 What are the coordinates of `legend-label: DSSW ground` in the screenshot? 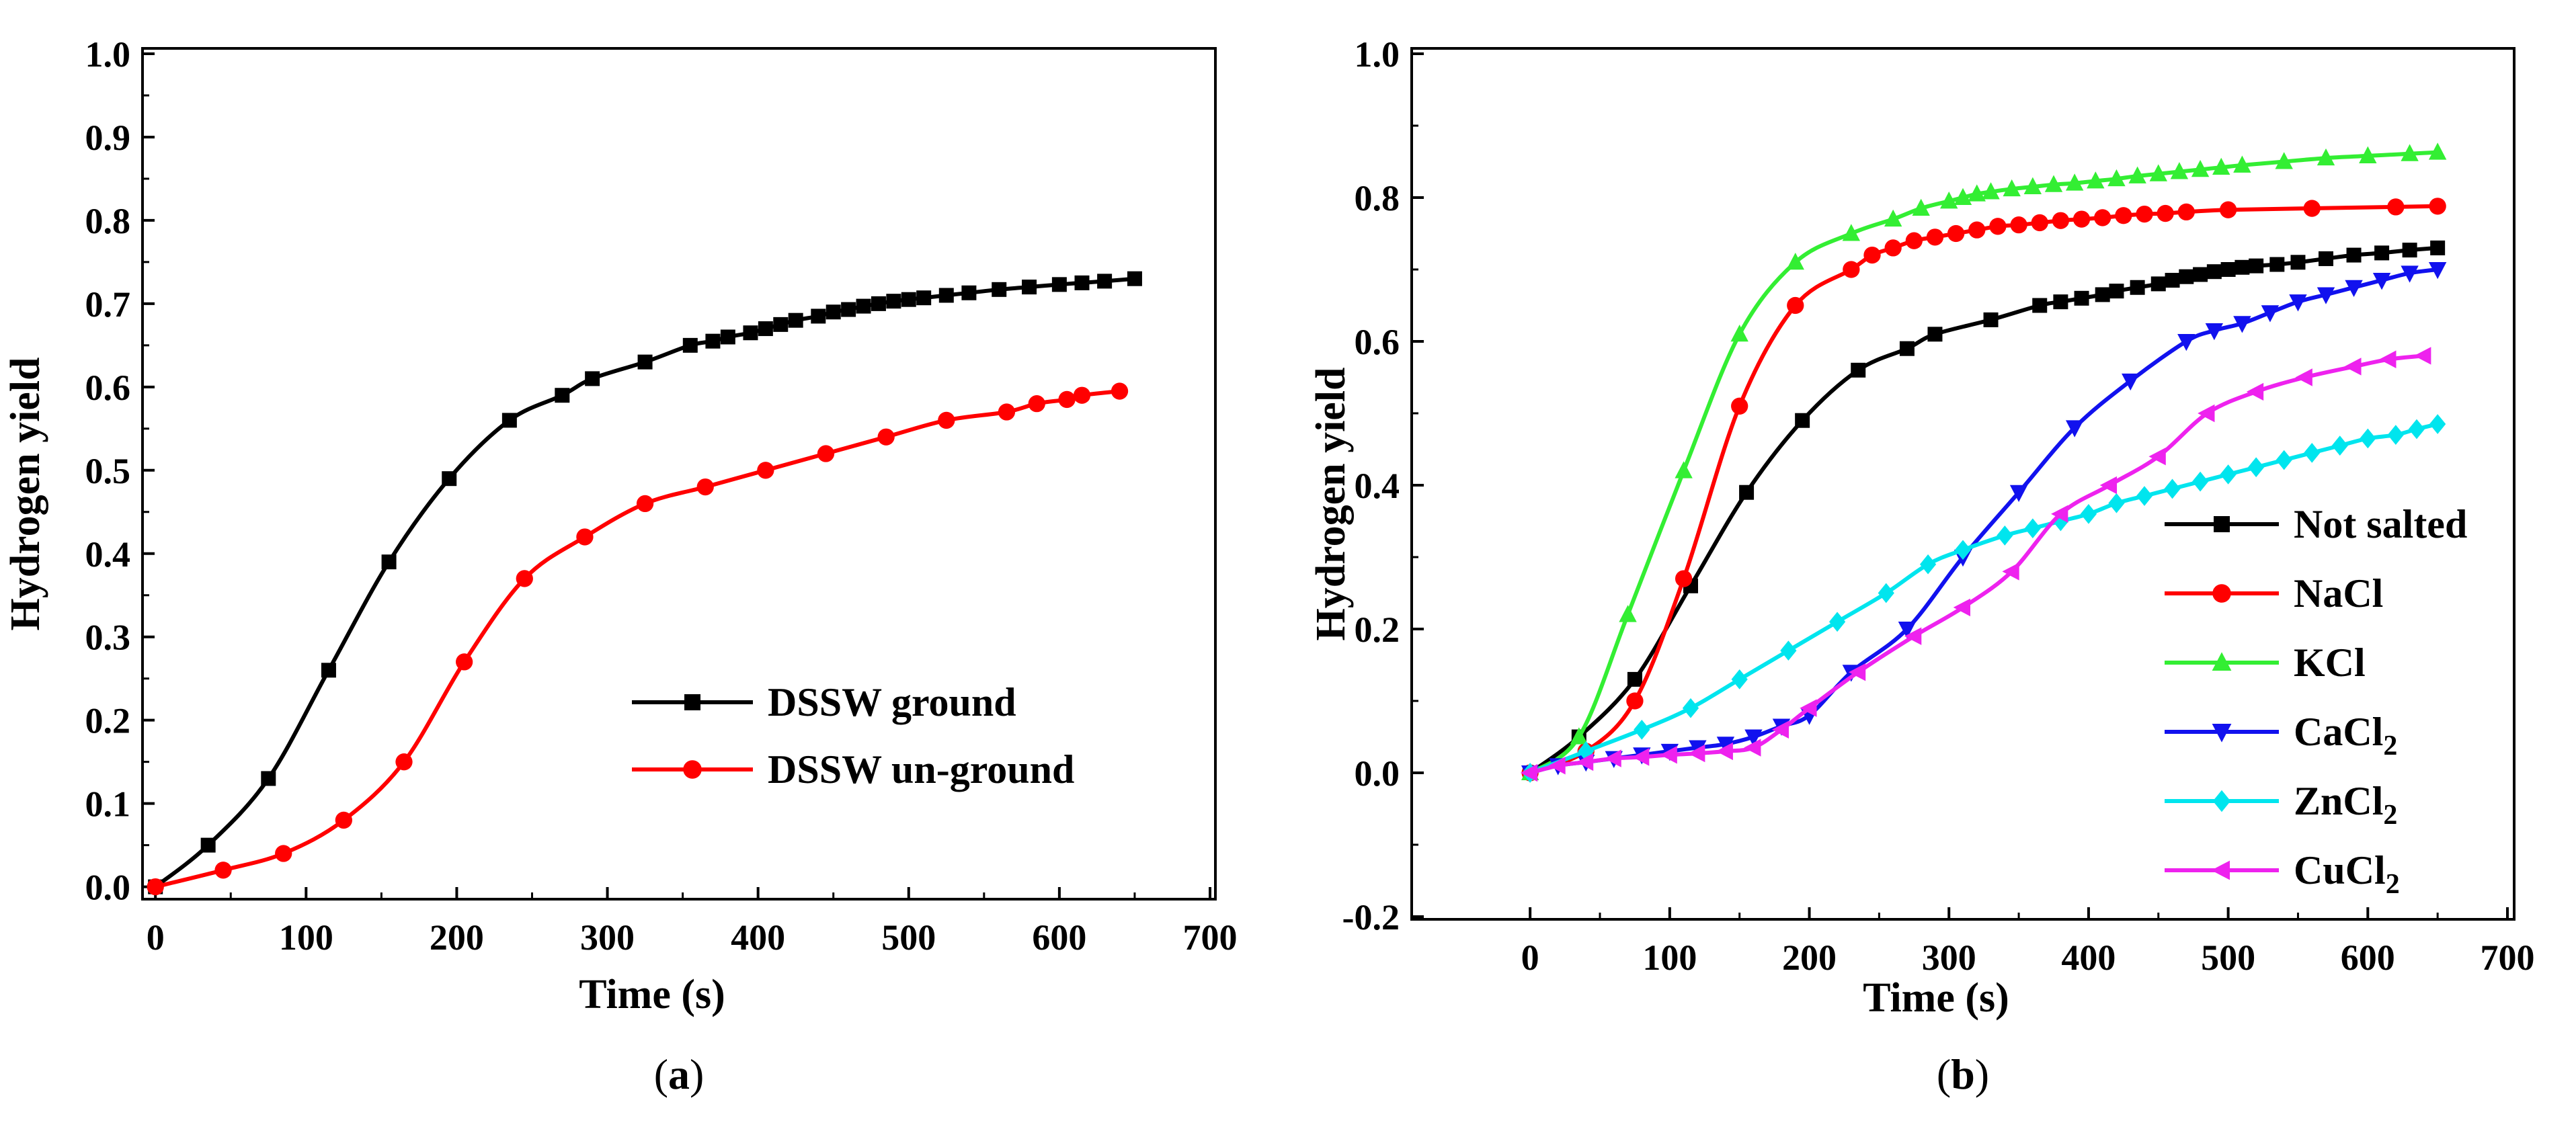 It's located at (892, 702).